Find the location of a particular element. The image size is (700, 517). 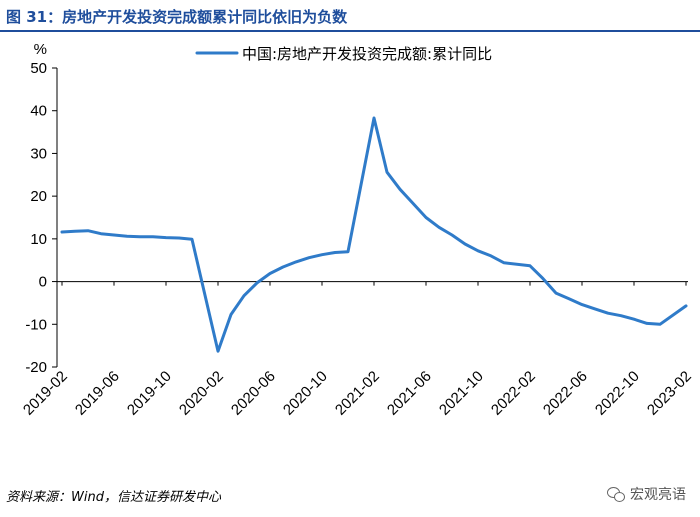

y-tick-label: 20 is located at coordinates (38, 196).